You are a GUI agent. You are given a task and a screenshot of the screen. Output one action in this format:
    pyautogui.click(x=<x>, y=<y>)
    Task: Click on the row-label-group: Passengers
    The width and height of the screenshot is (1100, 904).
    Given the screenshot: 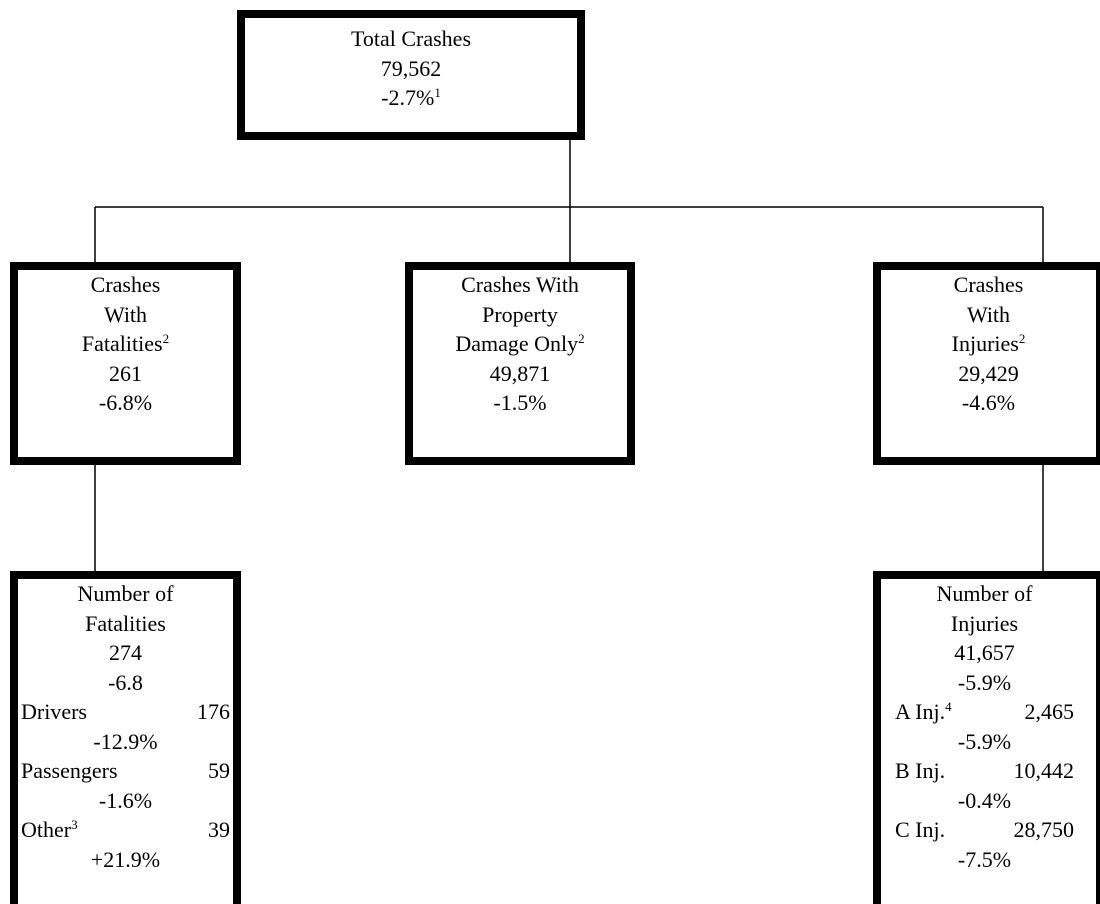 What is the action you would take?
    pyautogui.click(x=69, y=771)
    